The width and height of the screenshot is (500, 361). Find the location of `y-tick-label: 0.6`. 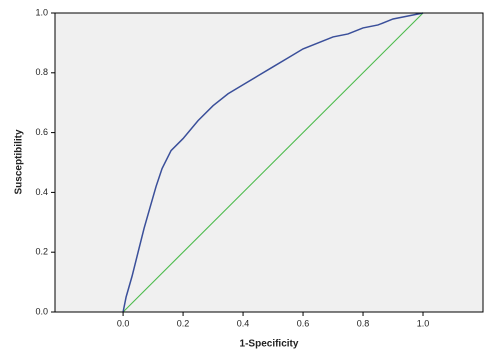

y-tick-label: 0.6 is located at coordinates (41, 132).